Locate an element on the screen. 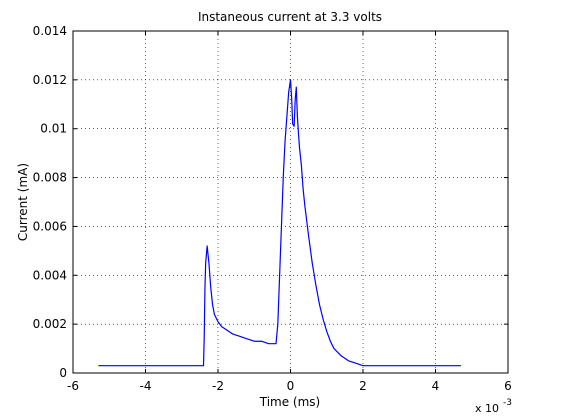  x-tick-label: 4 is located at coordinates (436, 386).